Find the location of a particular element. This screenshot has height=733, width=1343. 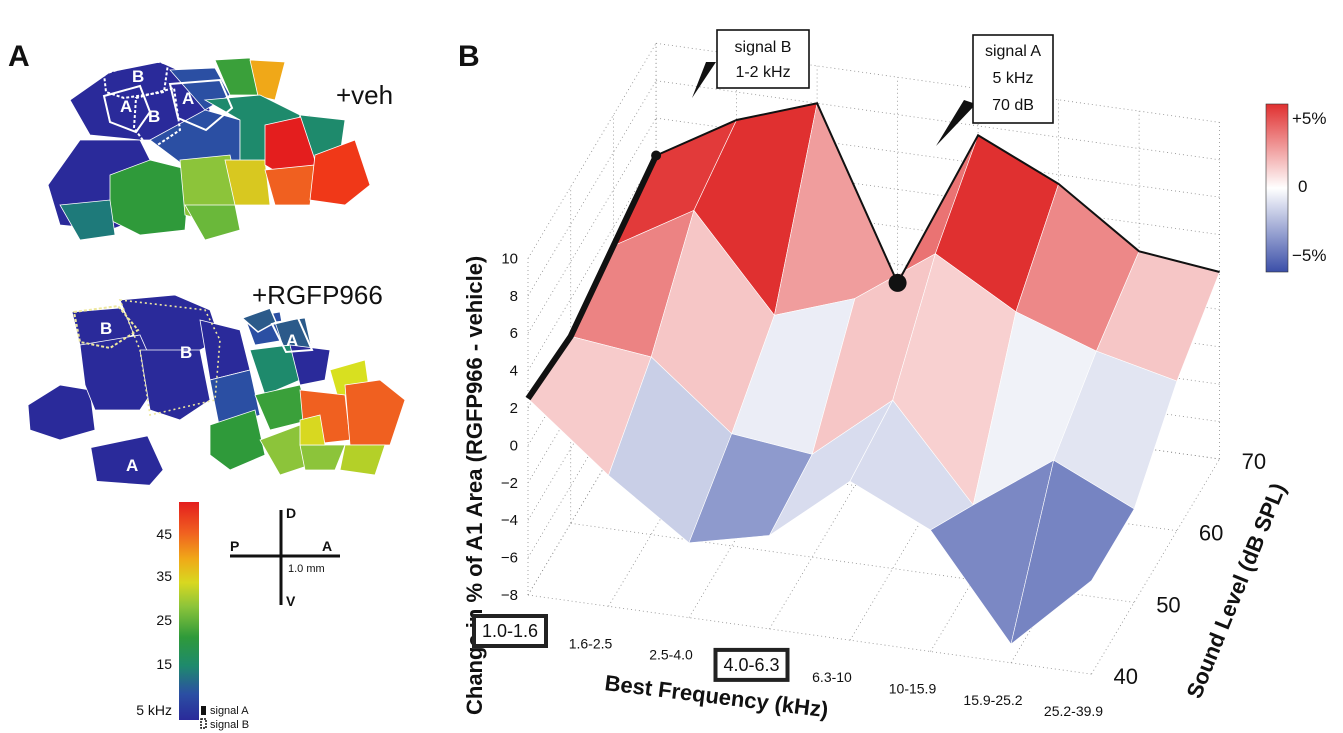

signal-b-ridge is located at coordinates (592, 277).